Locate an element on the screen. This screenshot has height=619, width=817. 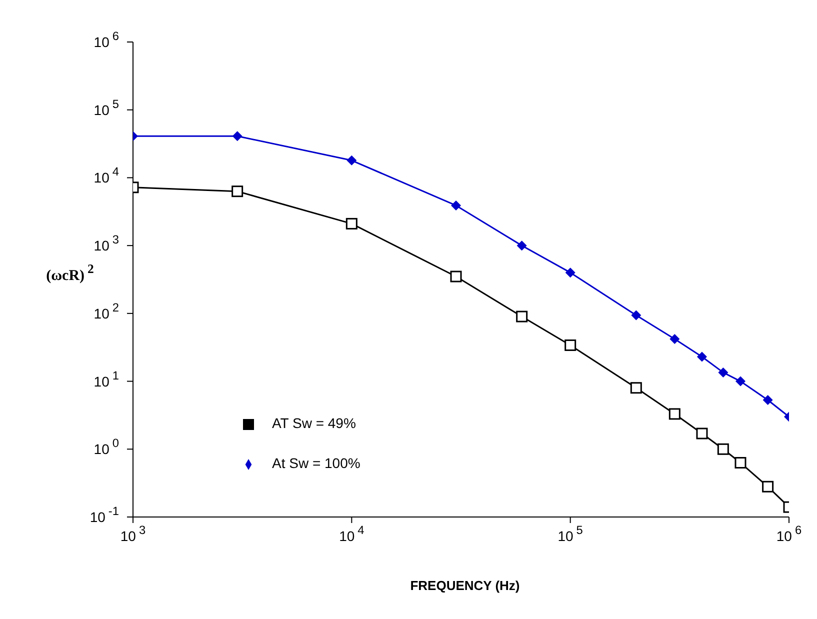
x-tick-label: 10$^{5}$ is located at coordinates (571, 533).